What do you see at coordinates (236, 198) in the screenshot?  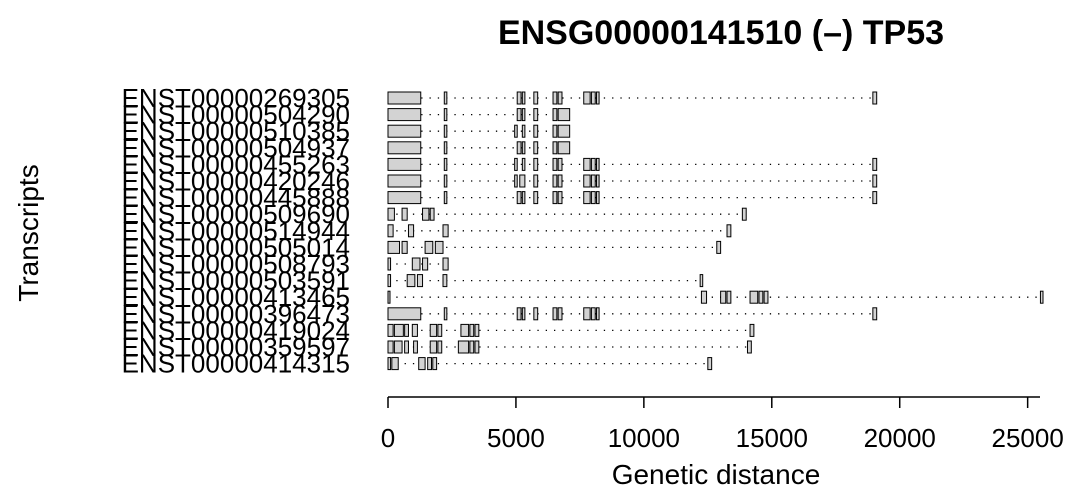 I see `transcript-label: ENST00000445888` at bounding box center [236, 198].